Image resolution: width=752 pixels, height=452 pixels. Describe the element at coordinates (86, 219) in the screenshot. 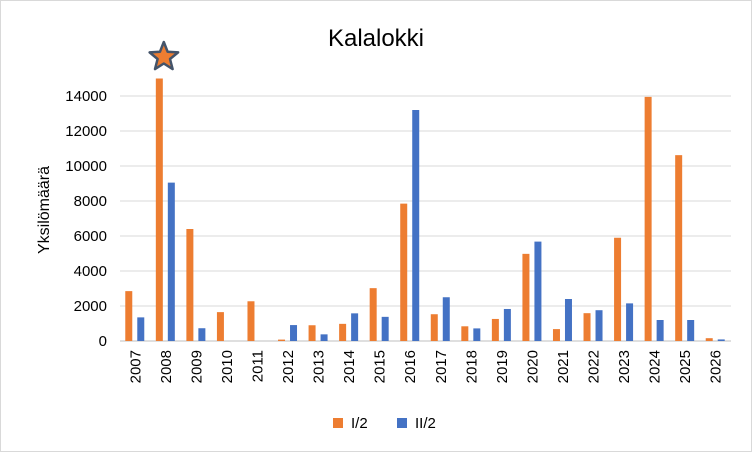

I see `y-tick-labels: 0 2000 4000 6000 8000 10000 12000 14000` at that location.